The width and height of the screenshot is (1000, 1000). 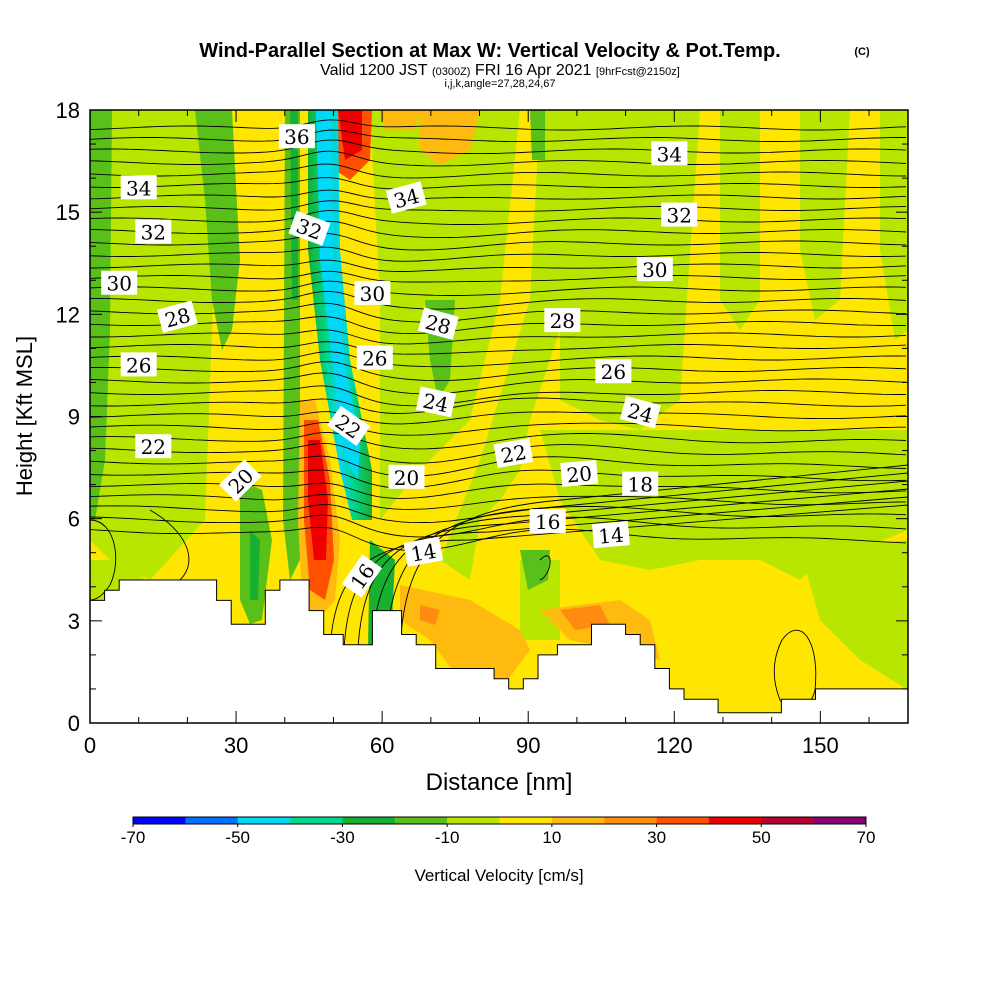 I want to click on colorbar-tick-label: -50, so click(x=237, y=837).